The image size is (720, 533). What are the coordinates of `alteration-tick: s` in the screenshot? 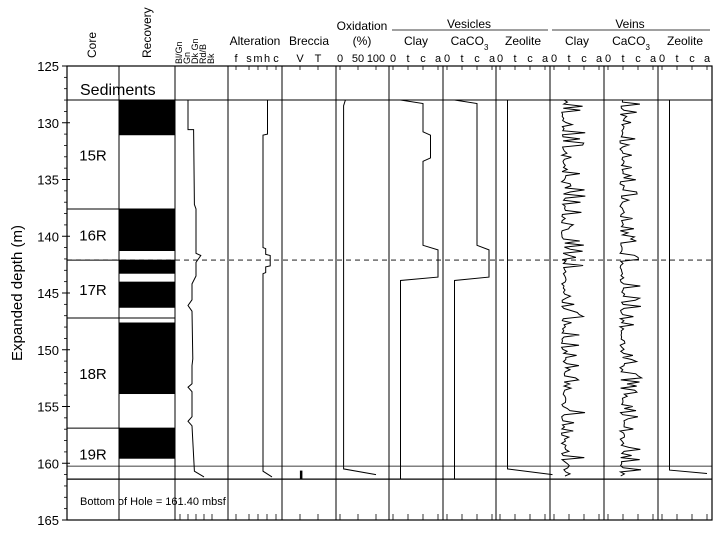 It's located at (249, 59).